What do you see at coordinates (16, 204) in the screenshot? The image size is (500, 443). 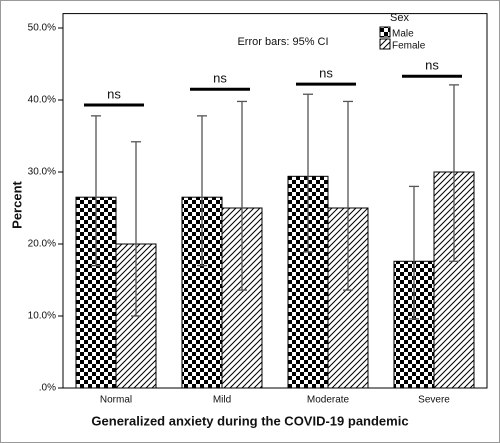 I see `y-axis-label: Percent` at bounding box center [16, 204].